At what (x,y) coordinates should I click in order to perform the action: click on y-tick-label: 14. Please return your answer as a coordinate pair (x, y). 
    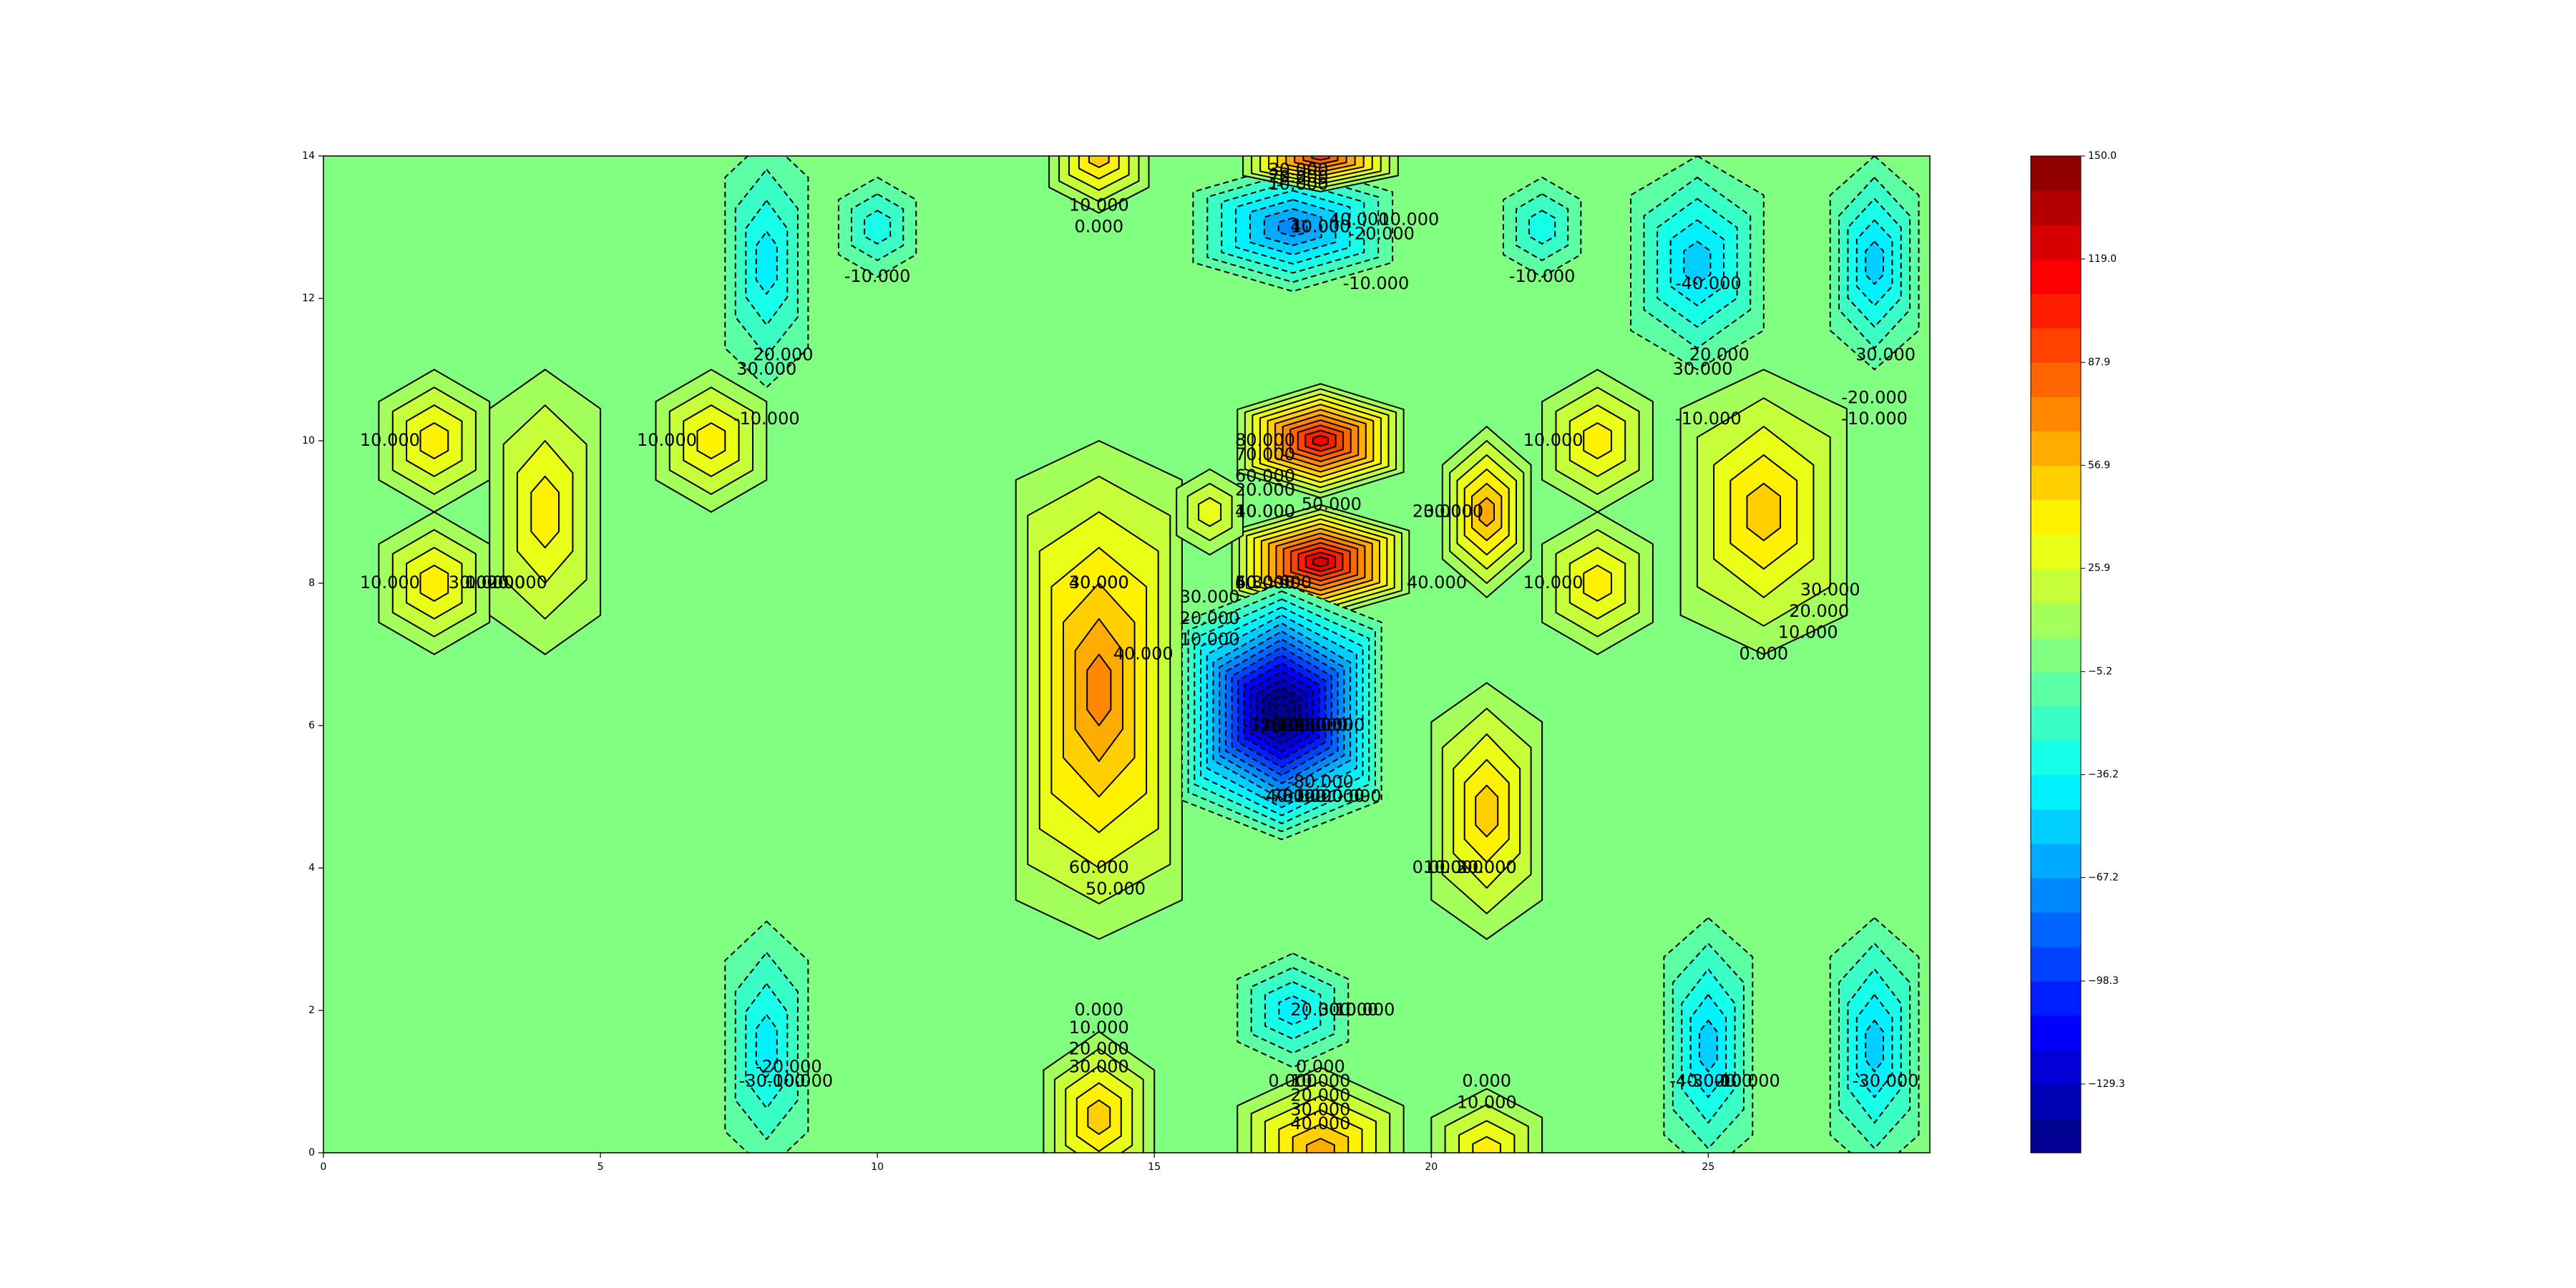
    Looking at the image, I should click on (308, 156).